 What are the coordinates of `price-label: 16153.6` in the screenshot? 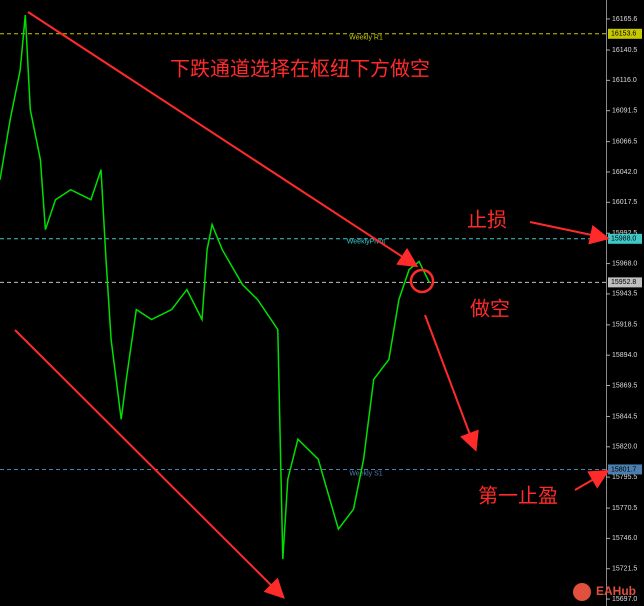 It's located at (623, 34).